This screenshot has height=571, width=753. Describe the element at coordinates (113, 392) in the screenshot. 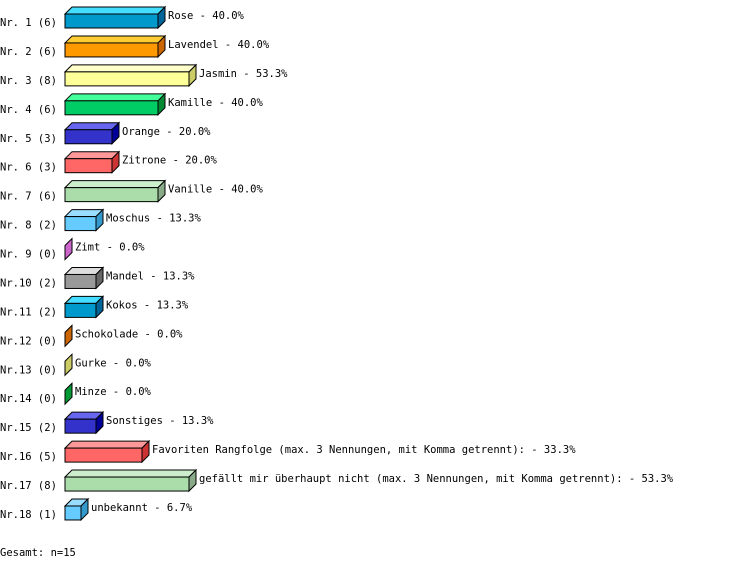

I see `value-label: Minze - 0.0%` at that location.